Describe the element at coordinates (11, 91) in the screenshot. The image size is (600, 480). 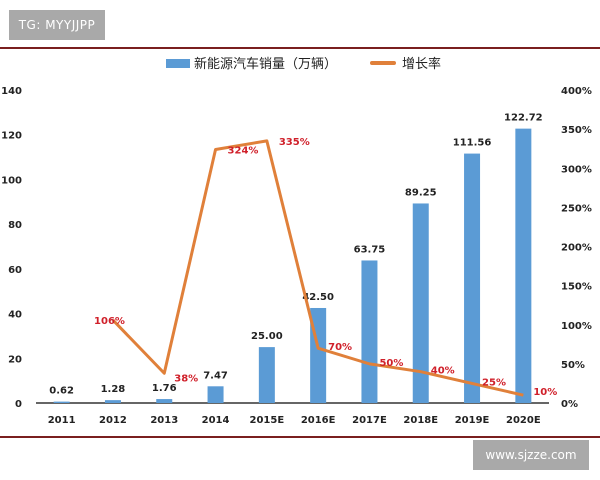
I see `left-tick-label: 140` at that location.